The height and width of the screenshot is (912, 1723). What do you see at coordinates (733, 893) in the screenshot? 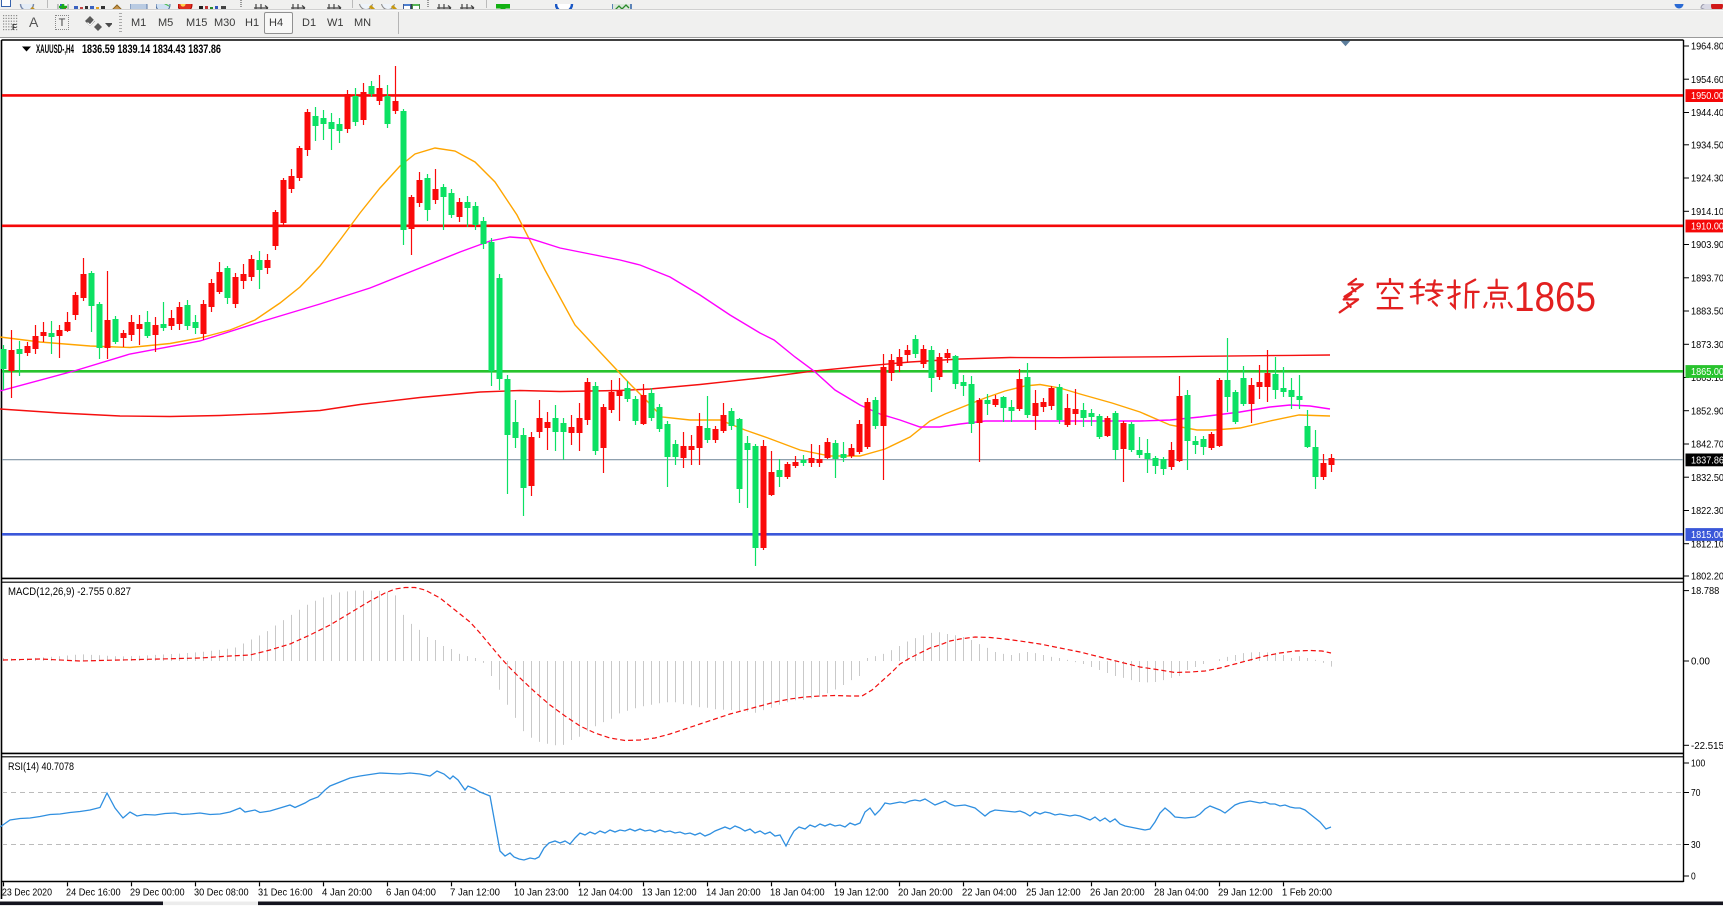
I see `svg-text: 14 Jan 20:00` at bounding box center [733, 893].